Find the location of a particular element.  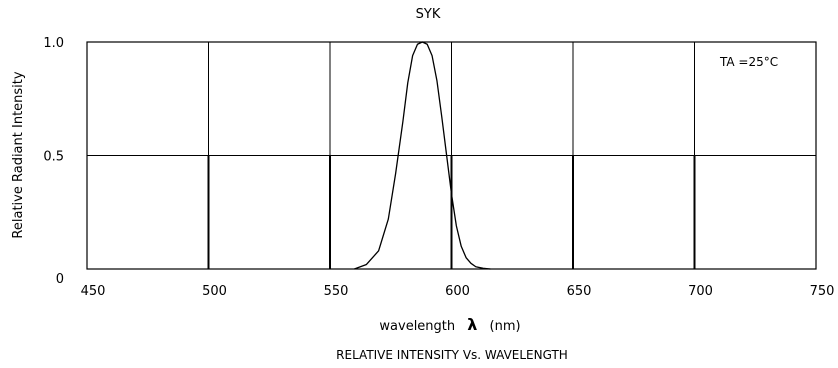

lambda-symbol: λ is located at coordinates (472, 324).